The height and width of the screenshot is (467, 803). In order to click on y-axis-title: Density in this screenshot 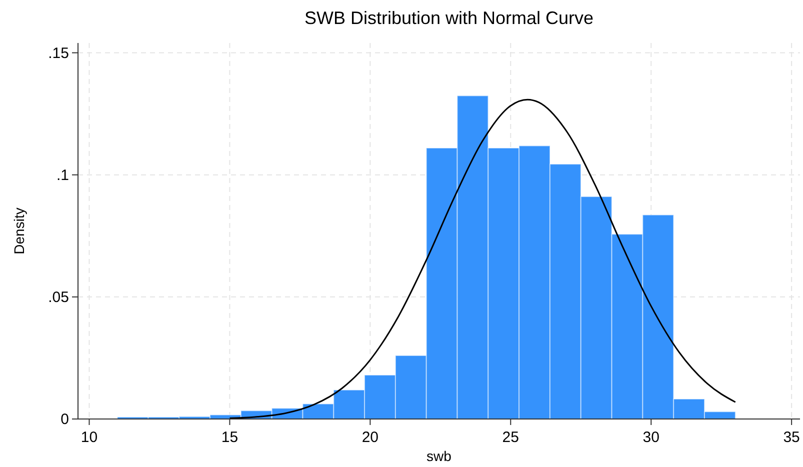, I will do `click(19, 231)`.